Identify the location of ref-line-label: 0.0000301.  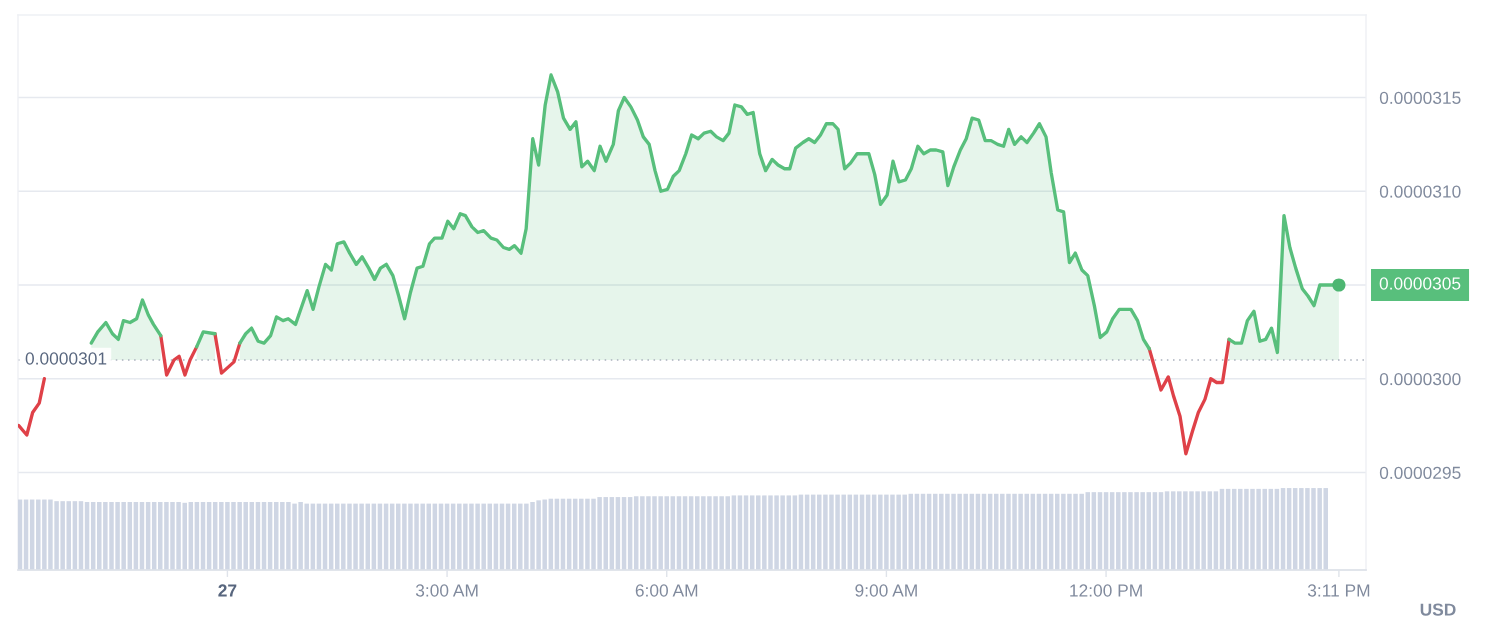
(66, 358).